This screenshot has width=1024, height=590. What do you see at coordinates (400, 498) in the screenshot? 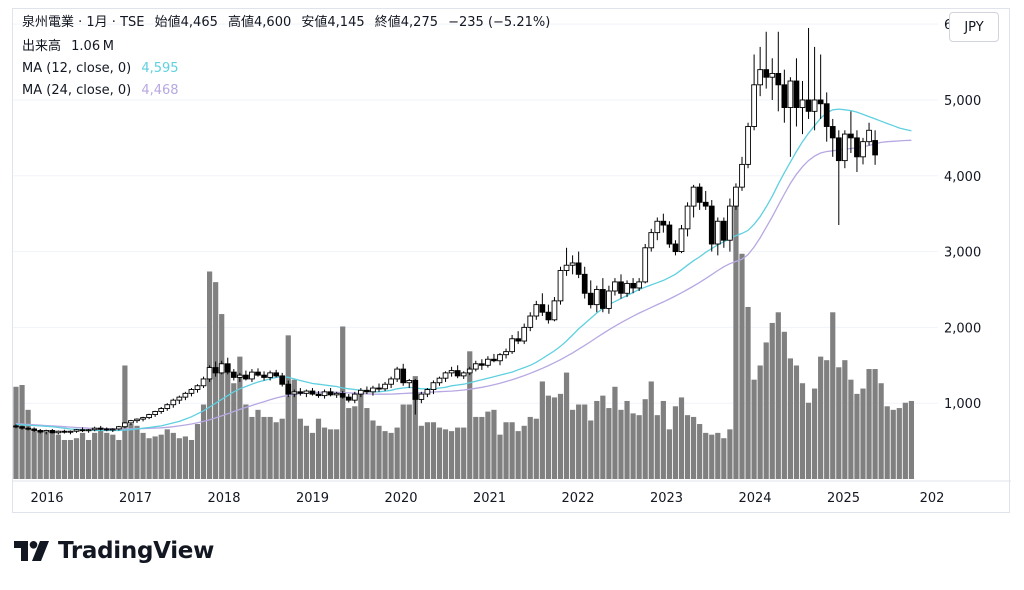
I see `x-tick-label: 2020` at bounding box center [400, 498].